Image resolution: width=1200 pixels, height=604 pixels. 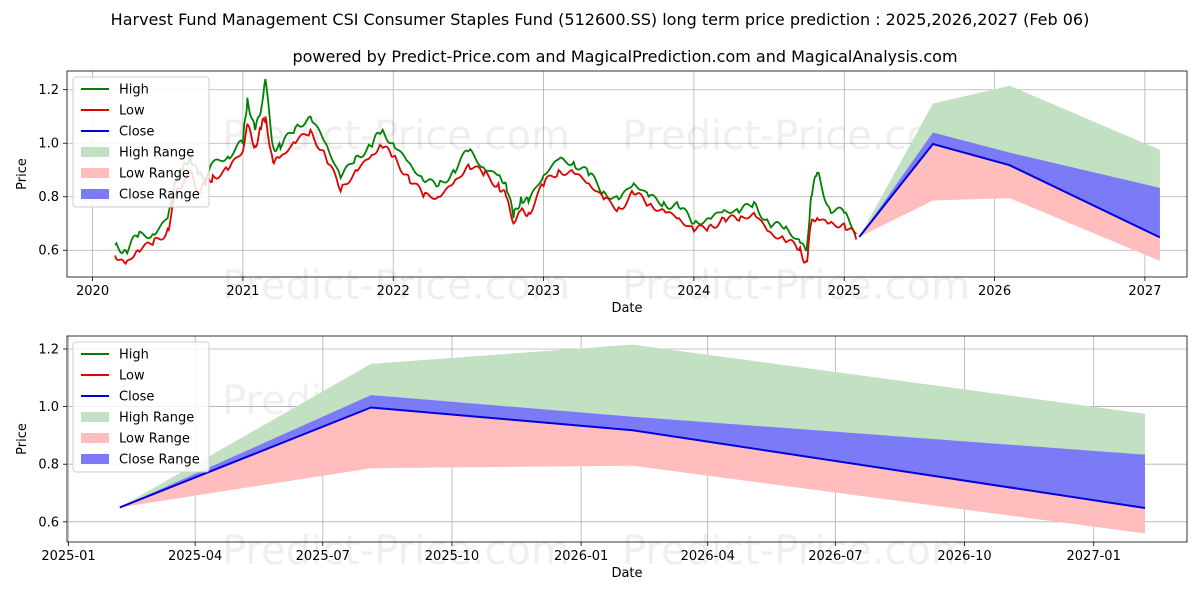 What do you see at coordinates (92, 291) in the screenshot?
I see `x-tick-label: 2020` at bounding box center [92, 291].